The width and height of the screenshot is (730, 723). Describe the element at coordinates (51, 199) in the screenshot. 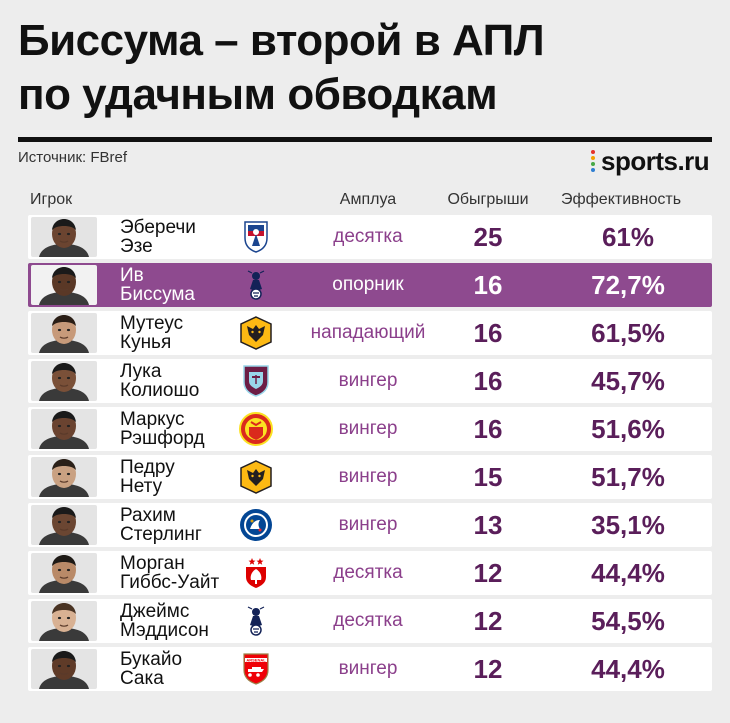

I see `column-header-player: Игрок` at that location.